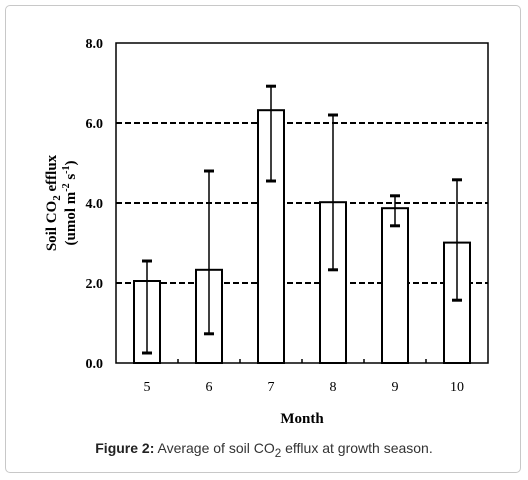 The height and width of the screenshot is (480, 528). Describe the element at coordinates (95, 364) in the screenshot. I see `y-tick-label: 0.0` at that location.